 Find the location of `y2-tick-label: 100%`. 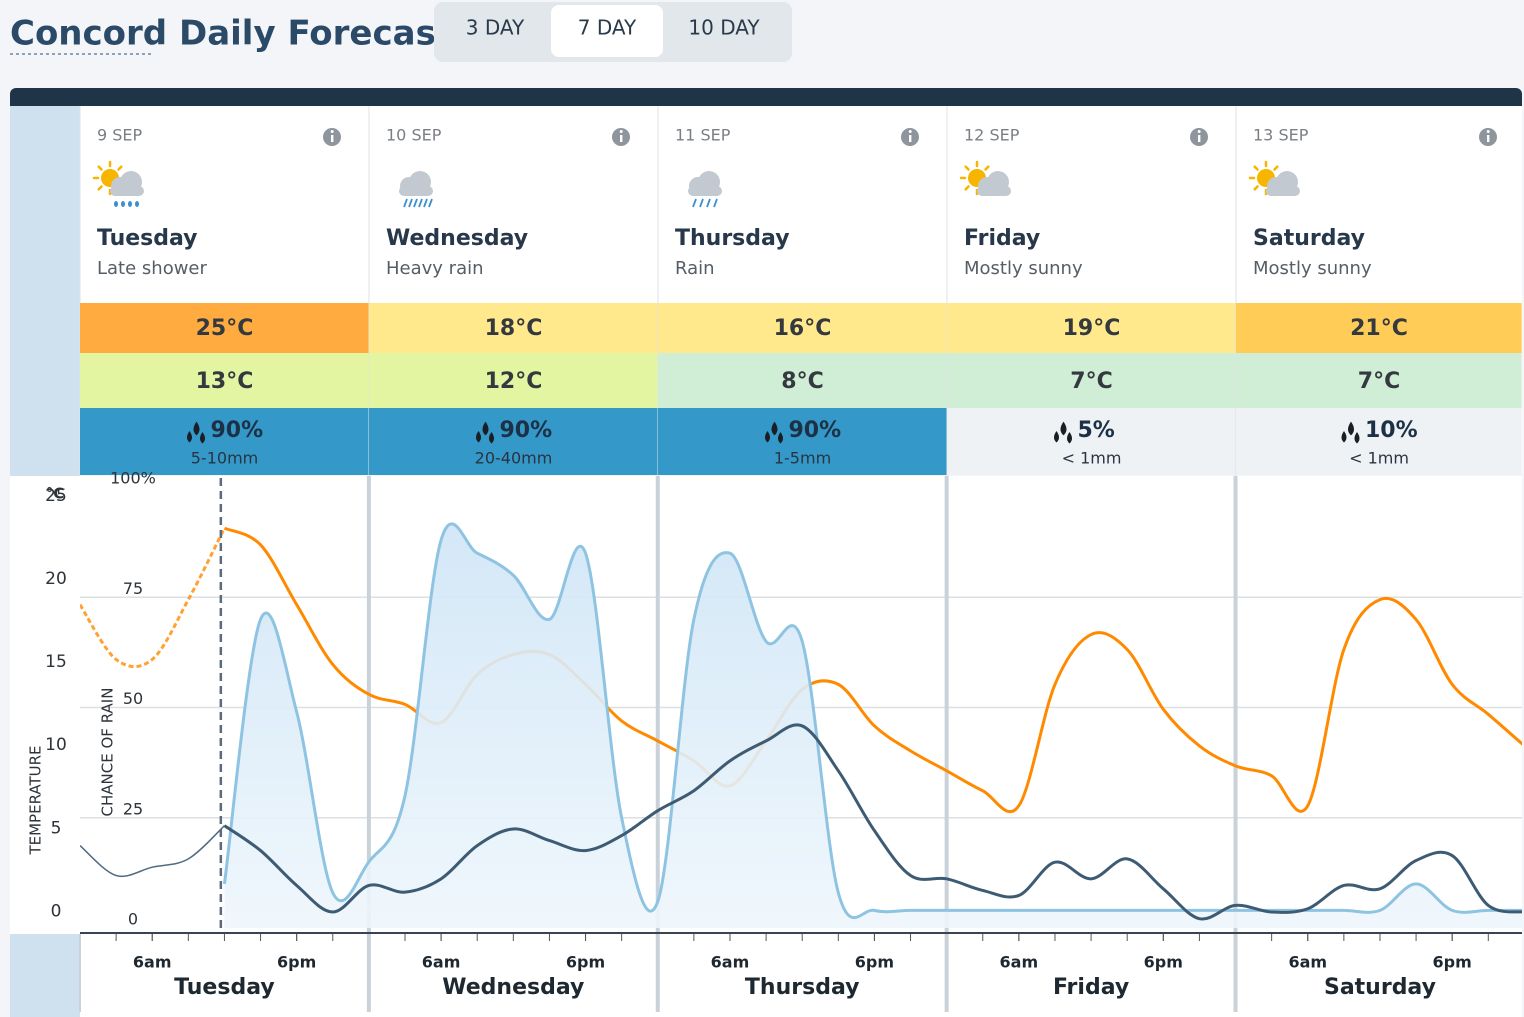

y2-tick-label: 100% is located at coordinates (133, 478).